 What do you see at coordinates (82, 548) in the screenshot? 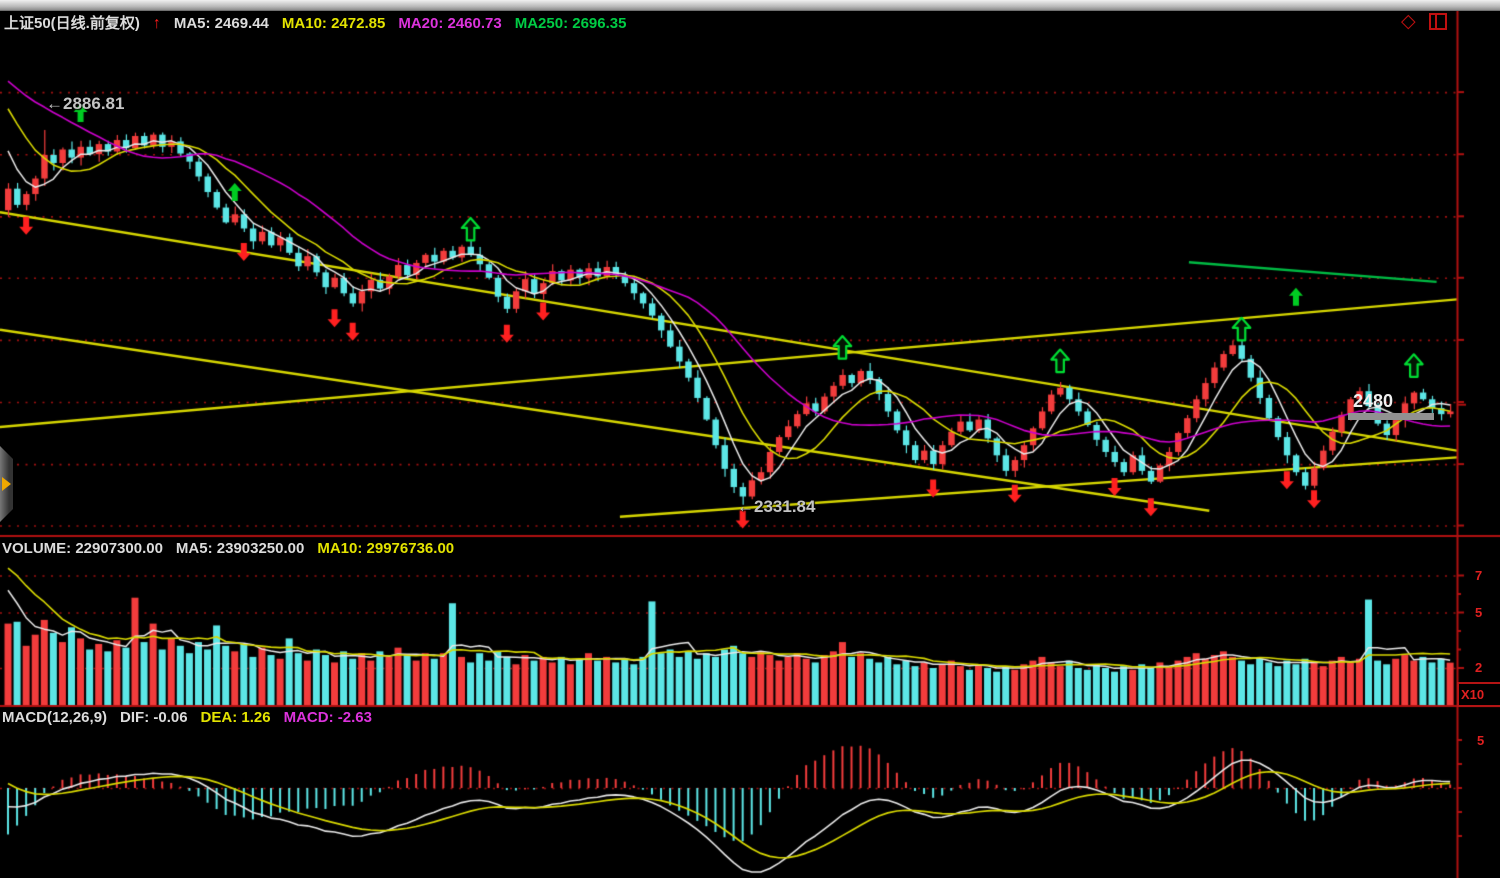
I see `volume-value: VOLUME: 22907300.00` at bounding box center [82, 548].